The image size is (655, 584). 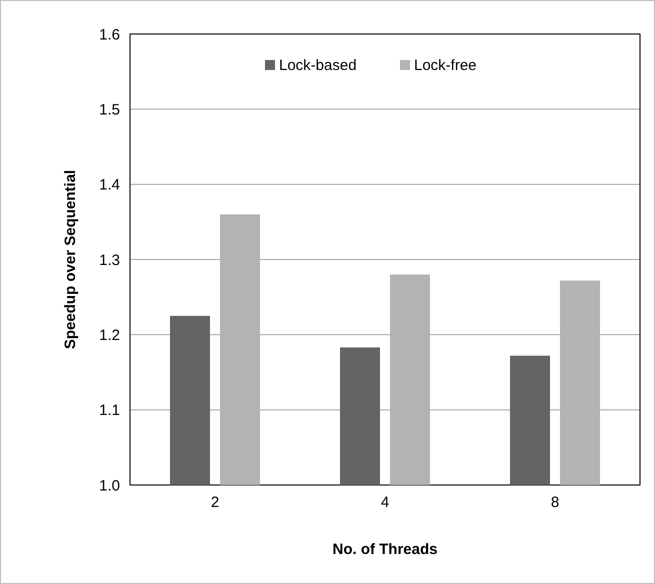 I want to click on y-axis-title: Speedup over Sequential, so click(x=70, y=260).